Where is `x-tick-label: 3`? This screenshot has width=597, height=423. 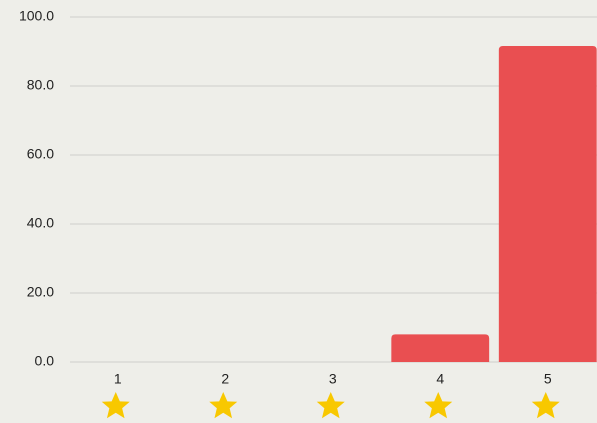 x-tick-label: 3 is located at coordinates (333, 379).